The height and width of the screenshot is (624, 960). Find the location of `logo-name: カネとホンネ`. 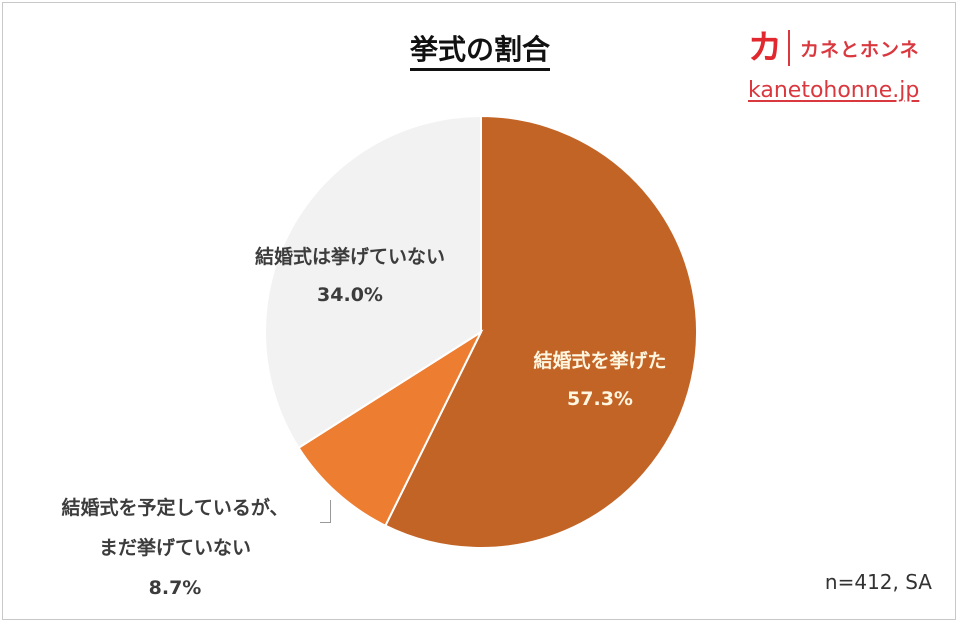

logo-name: カネとホンネ is located at coordinates (860, 49).